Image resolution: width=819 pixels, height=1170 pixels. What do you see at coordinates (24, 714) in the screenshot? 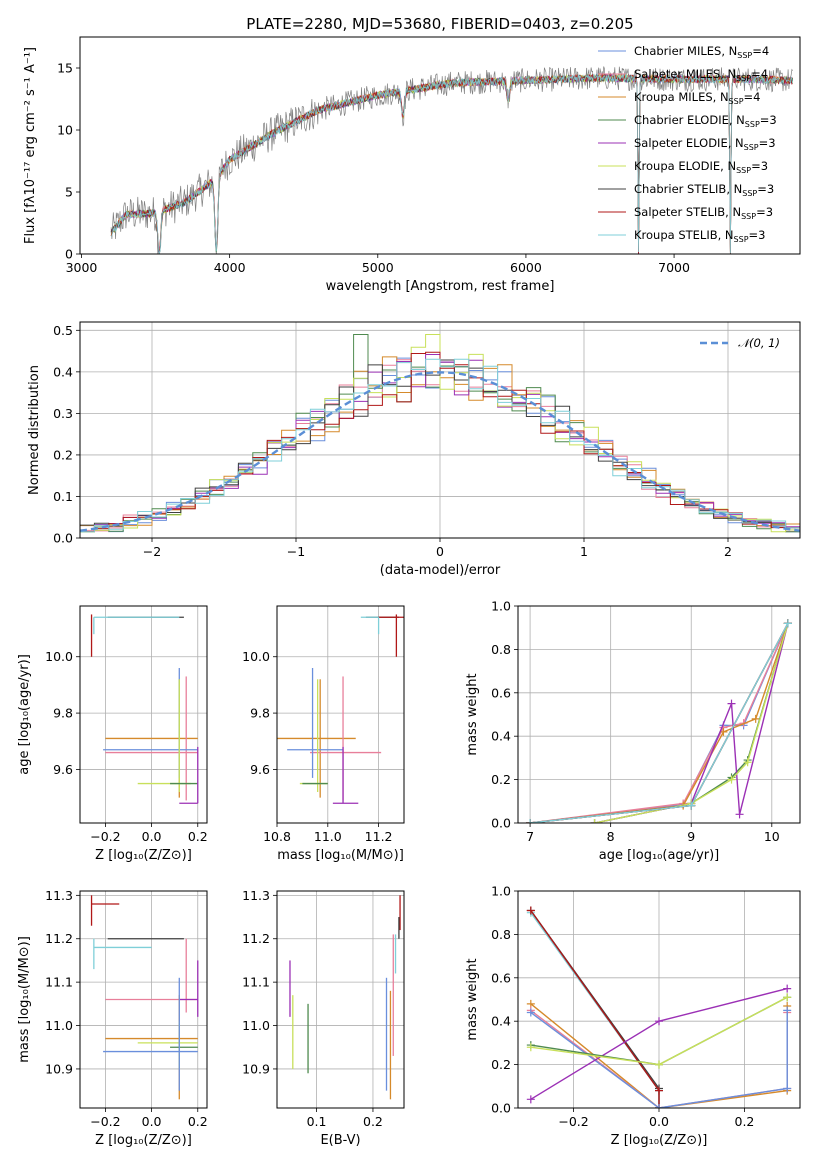
I see `age-vs-Z-ylabel: age [log₁₀(age/yr)]` at bounding box center [24, 714].